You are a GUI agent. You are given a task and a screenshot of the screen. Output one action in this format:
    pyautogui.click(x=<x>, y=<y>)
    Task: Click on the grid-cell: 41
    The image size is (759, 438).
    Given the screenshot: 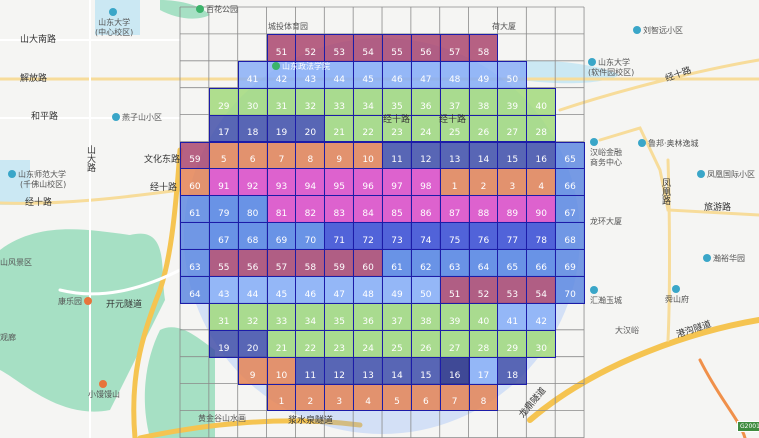 What is the action you would take?
    pyautogui.click(x=512, y=316)
    